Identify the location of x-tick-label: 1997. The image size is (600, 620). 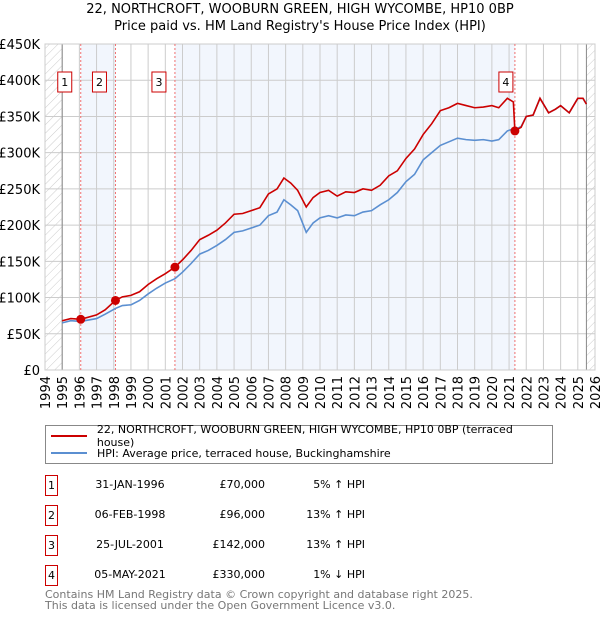
(98, 392).